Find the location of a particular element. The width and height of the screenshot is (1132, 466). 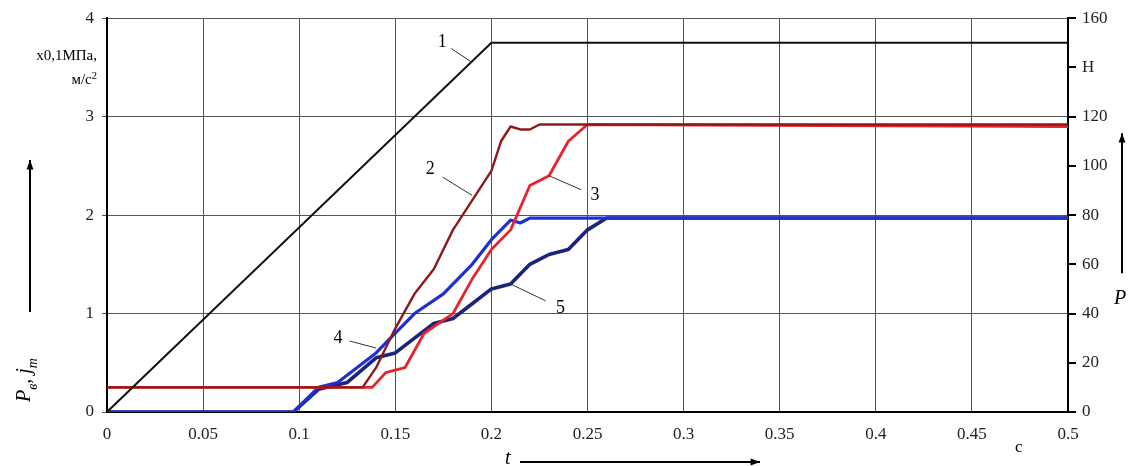

y2-tick-label: 100 is located at coordinates (1095, 165).